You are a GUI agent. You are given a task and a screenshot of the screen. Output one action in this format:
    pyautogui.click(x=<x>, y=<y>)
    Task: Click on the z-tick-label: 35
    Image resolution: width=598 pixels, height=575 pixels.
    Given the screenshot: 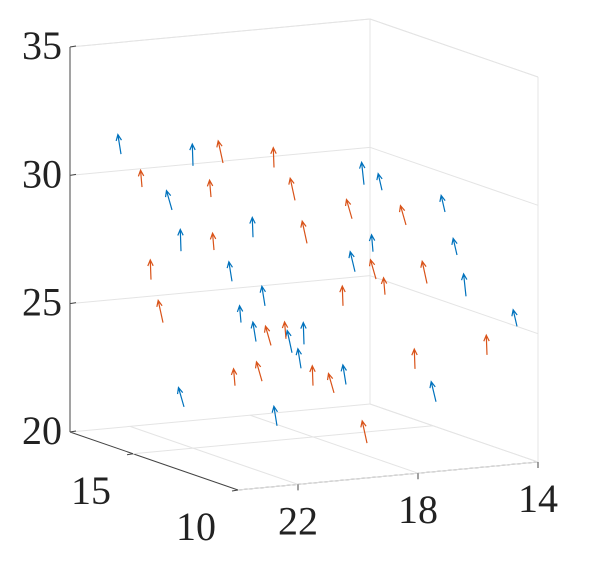 What is the action you would take?
    pyautogui.click(x=42, y=45)
    